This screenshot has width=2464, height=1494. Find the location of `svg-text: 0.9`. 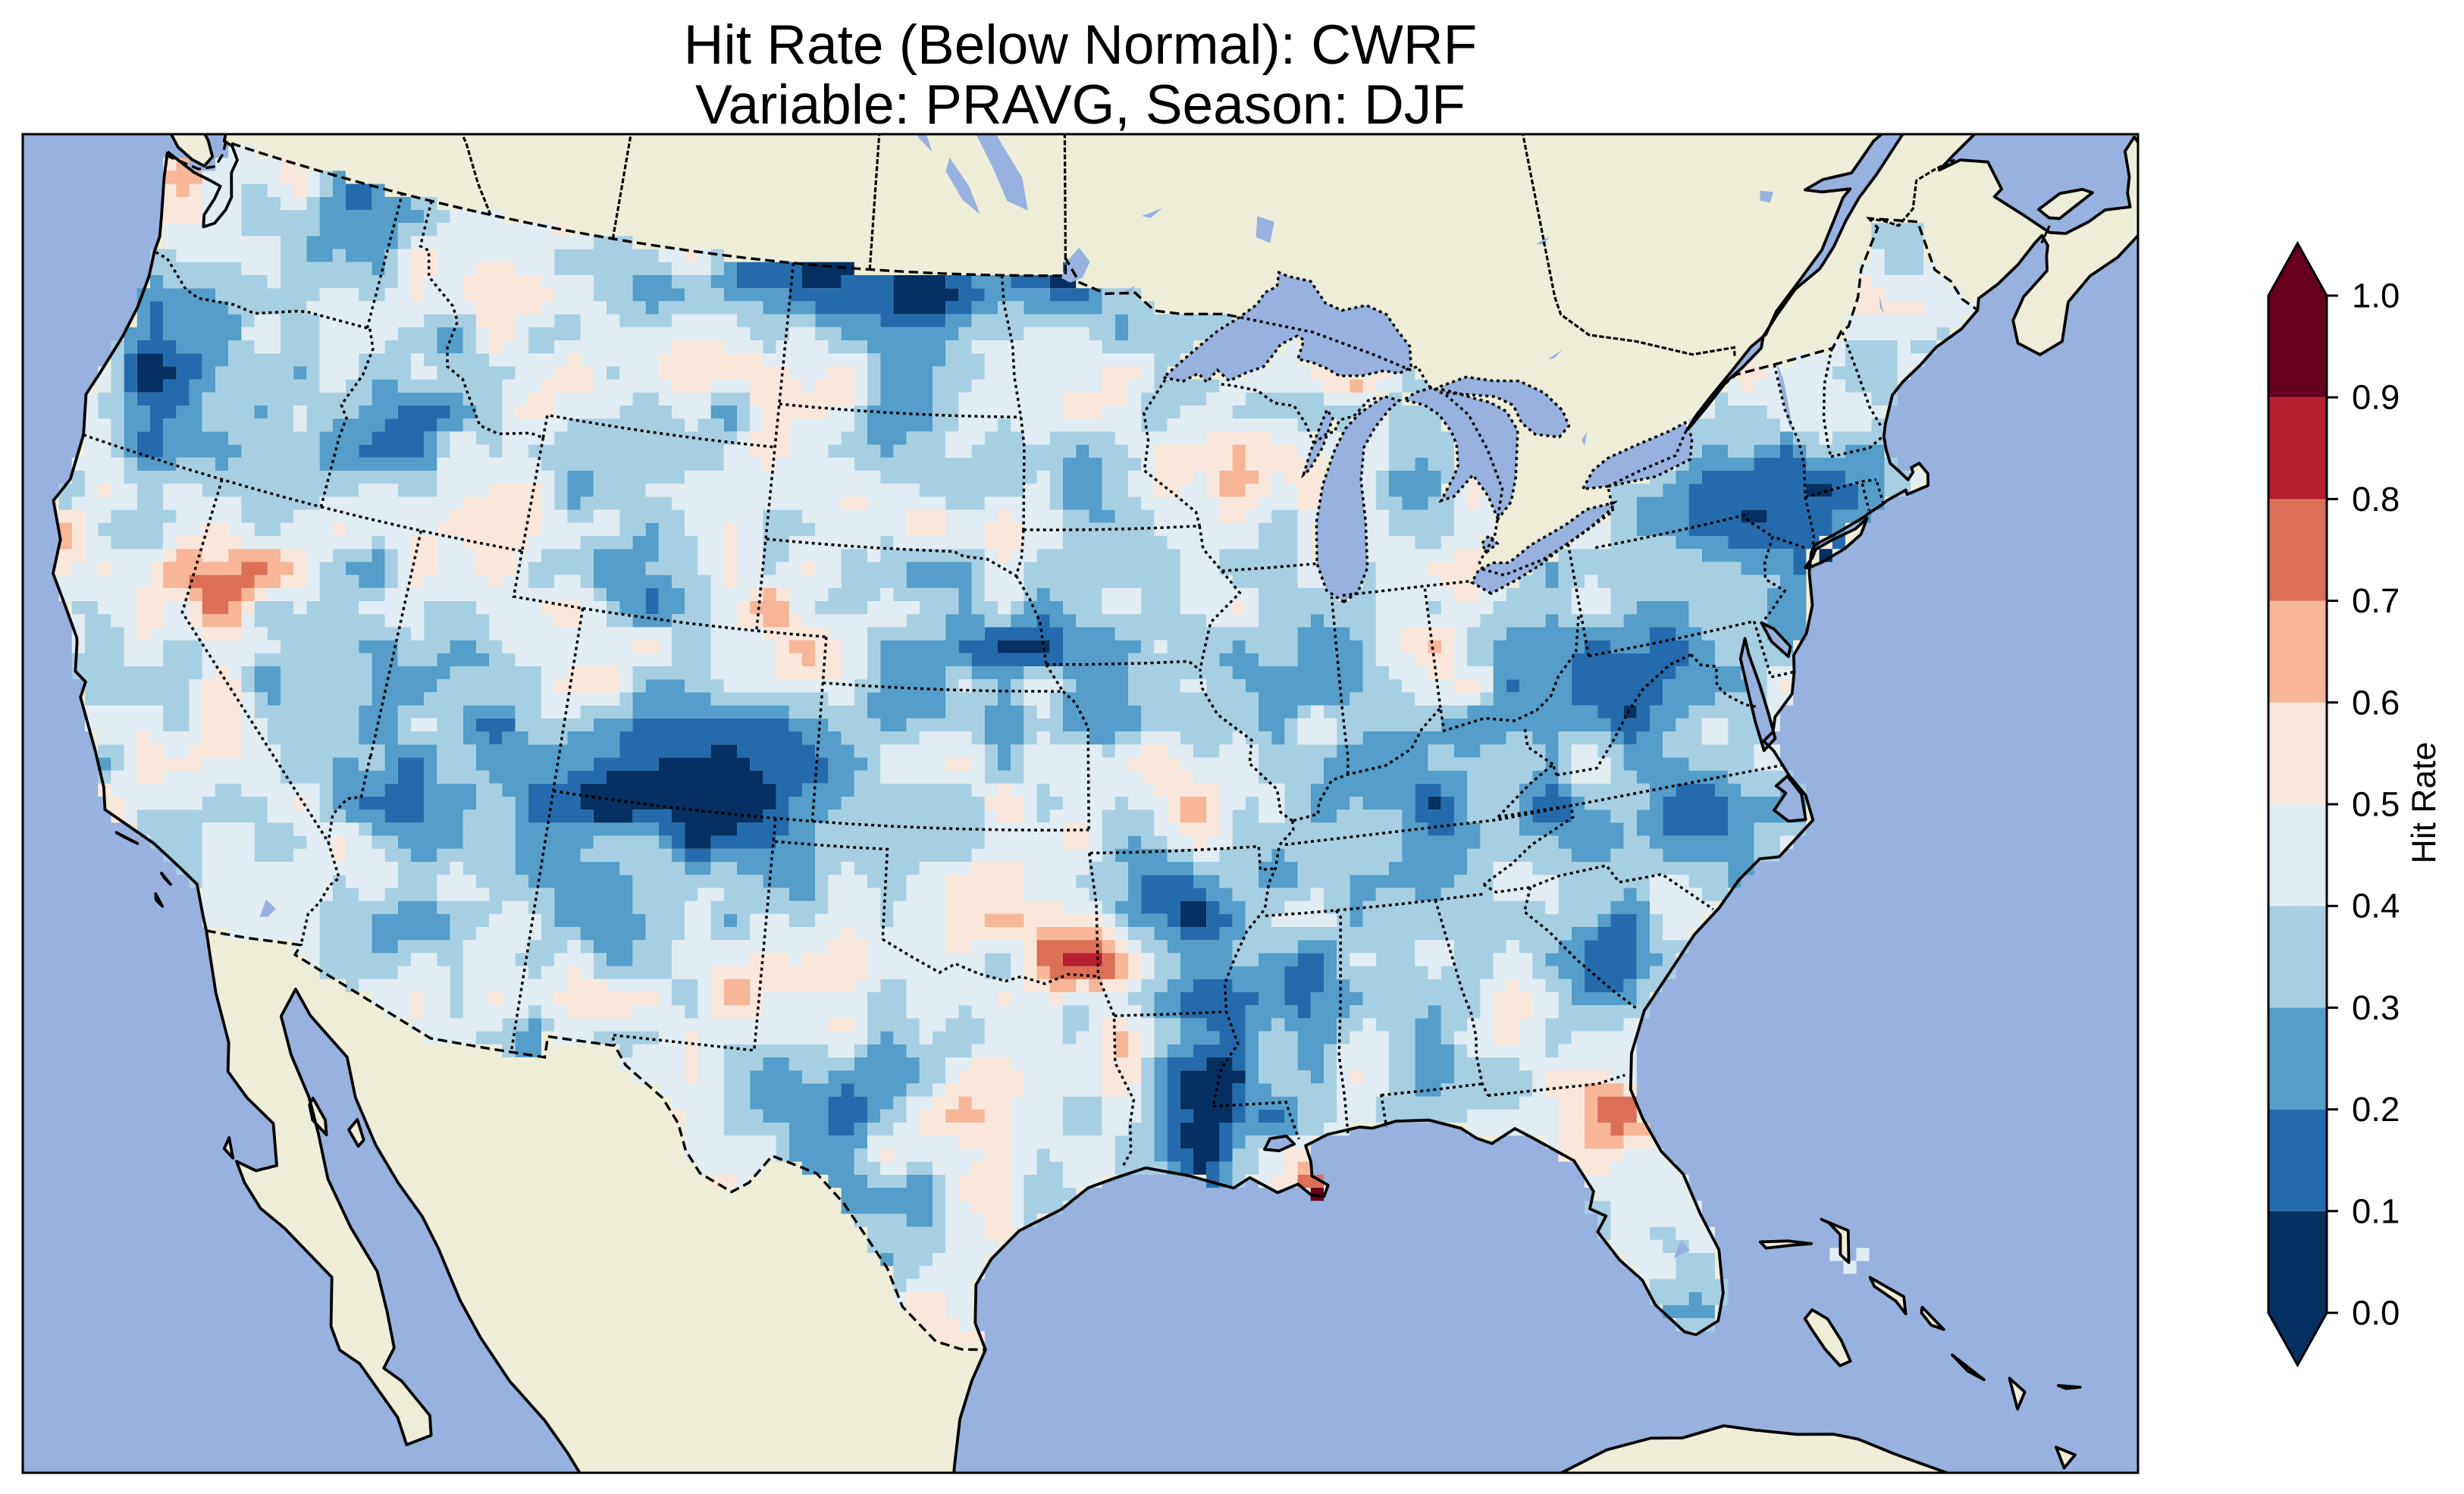

svg-text: 0.9 is located at coordinates (2376, 397).